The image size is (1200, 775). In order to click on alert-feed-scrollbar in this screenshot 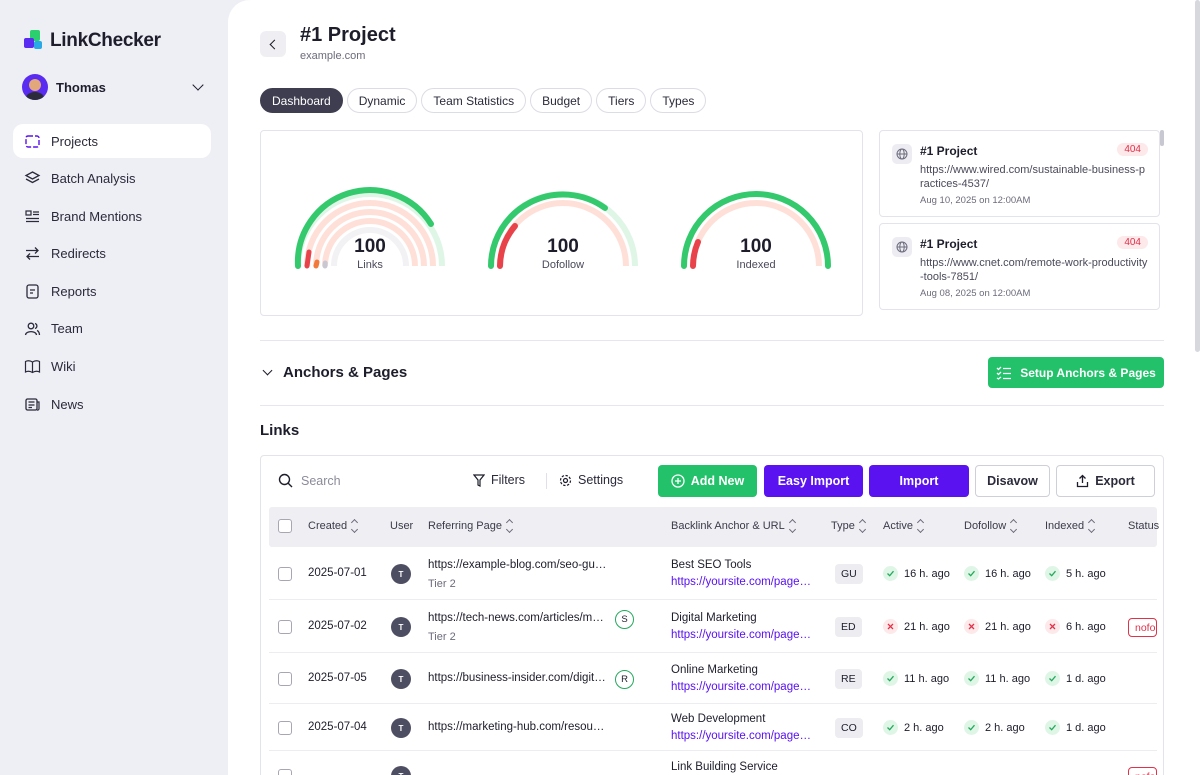, I will do `click(1162, 138)`.